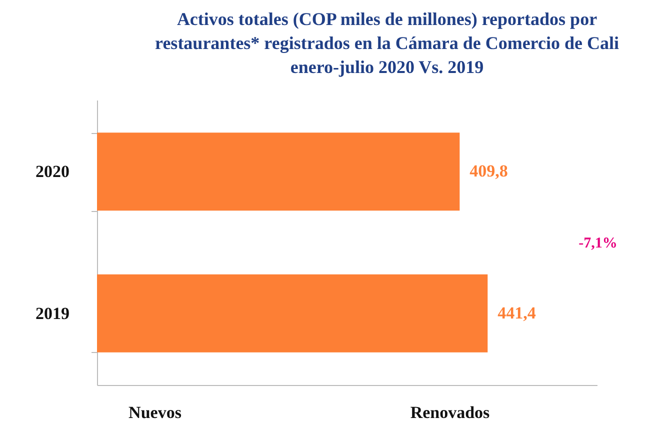 The width and height of the screenshot is (658, 431). Describe the element at coordinates (517, 312) in the screenshot. I see `data-label: 441,4` at that location.